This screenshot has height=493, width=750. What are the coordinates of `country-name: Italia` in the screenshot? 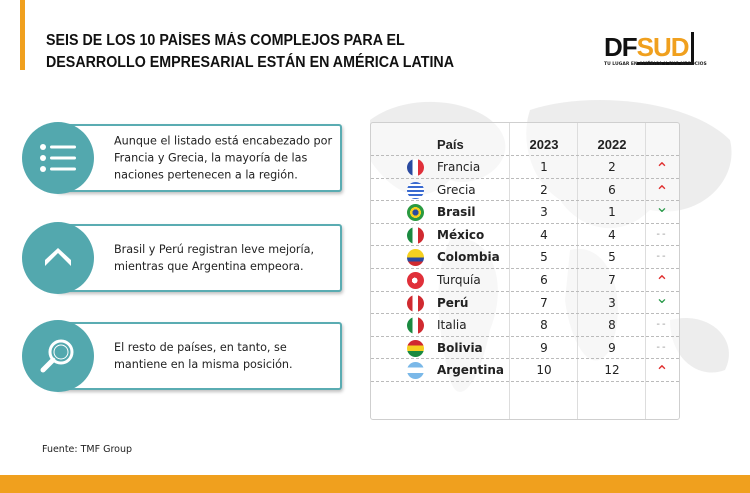 It's located at (452, 325).